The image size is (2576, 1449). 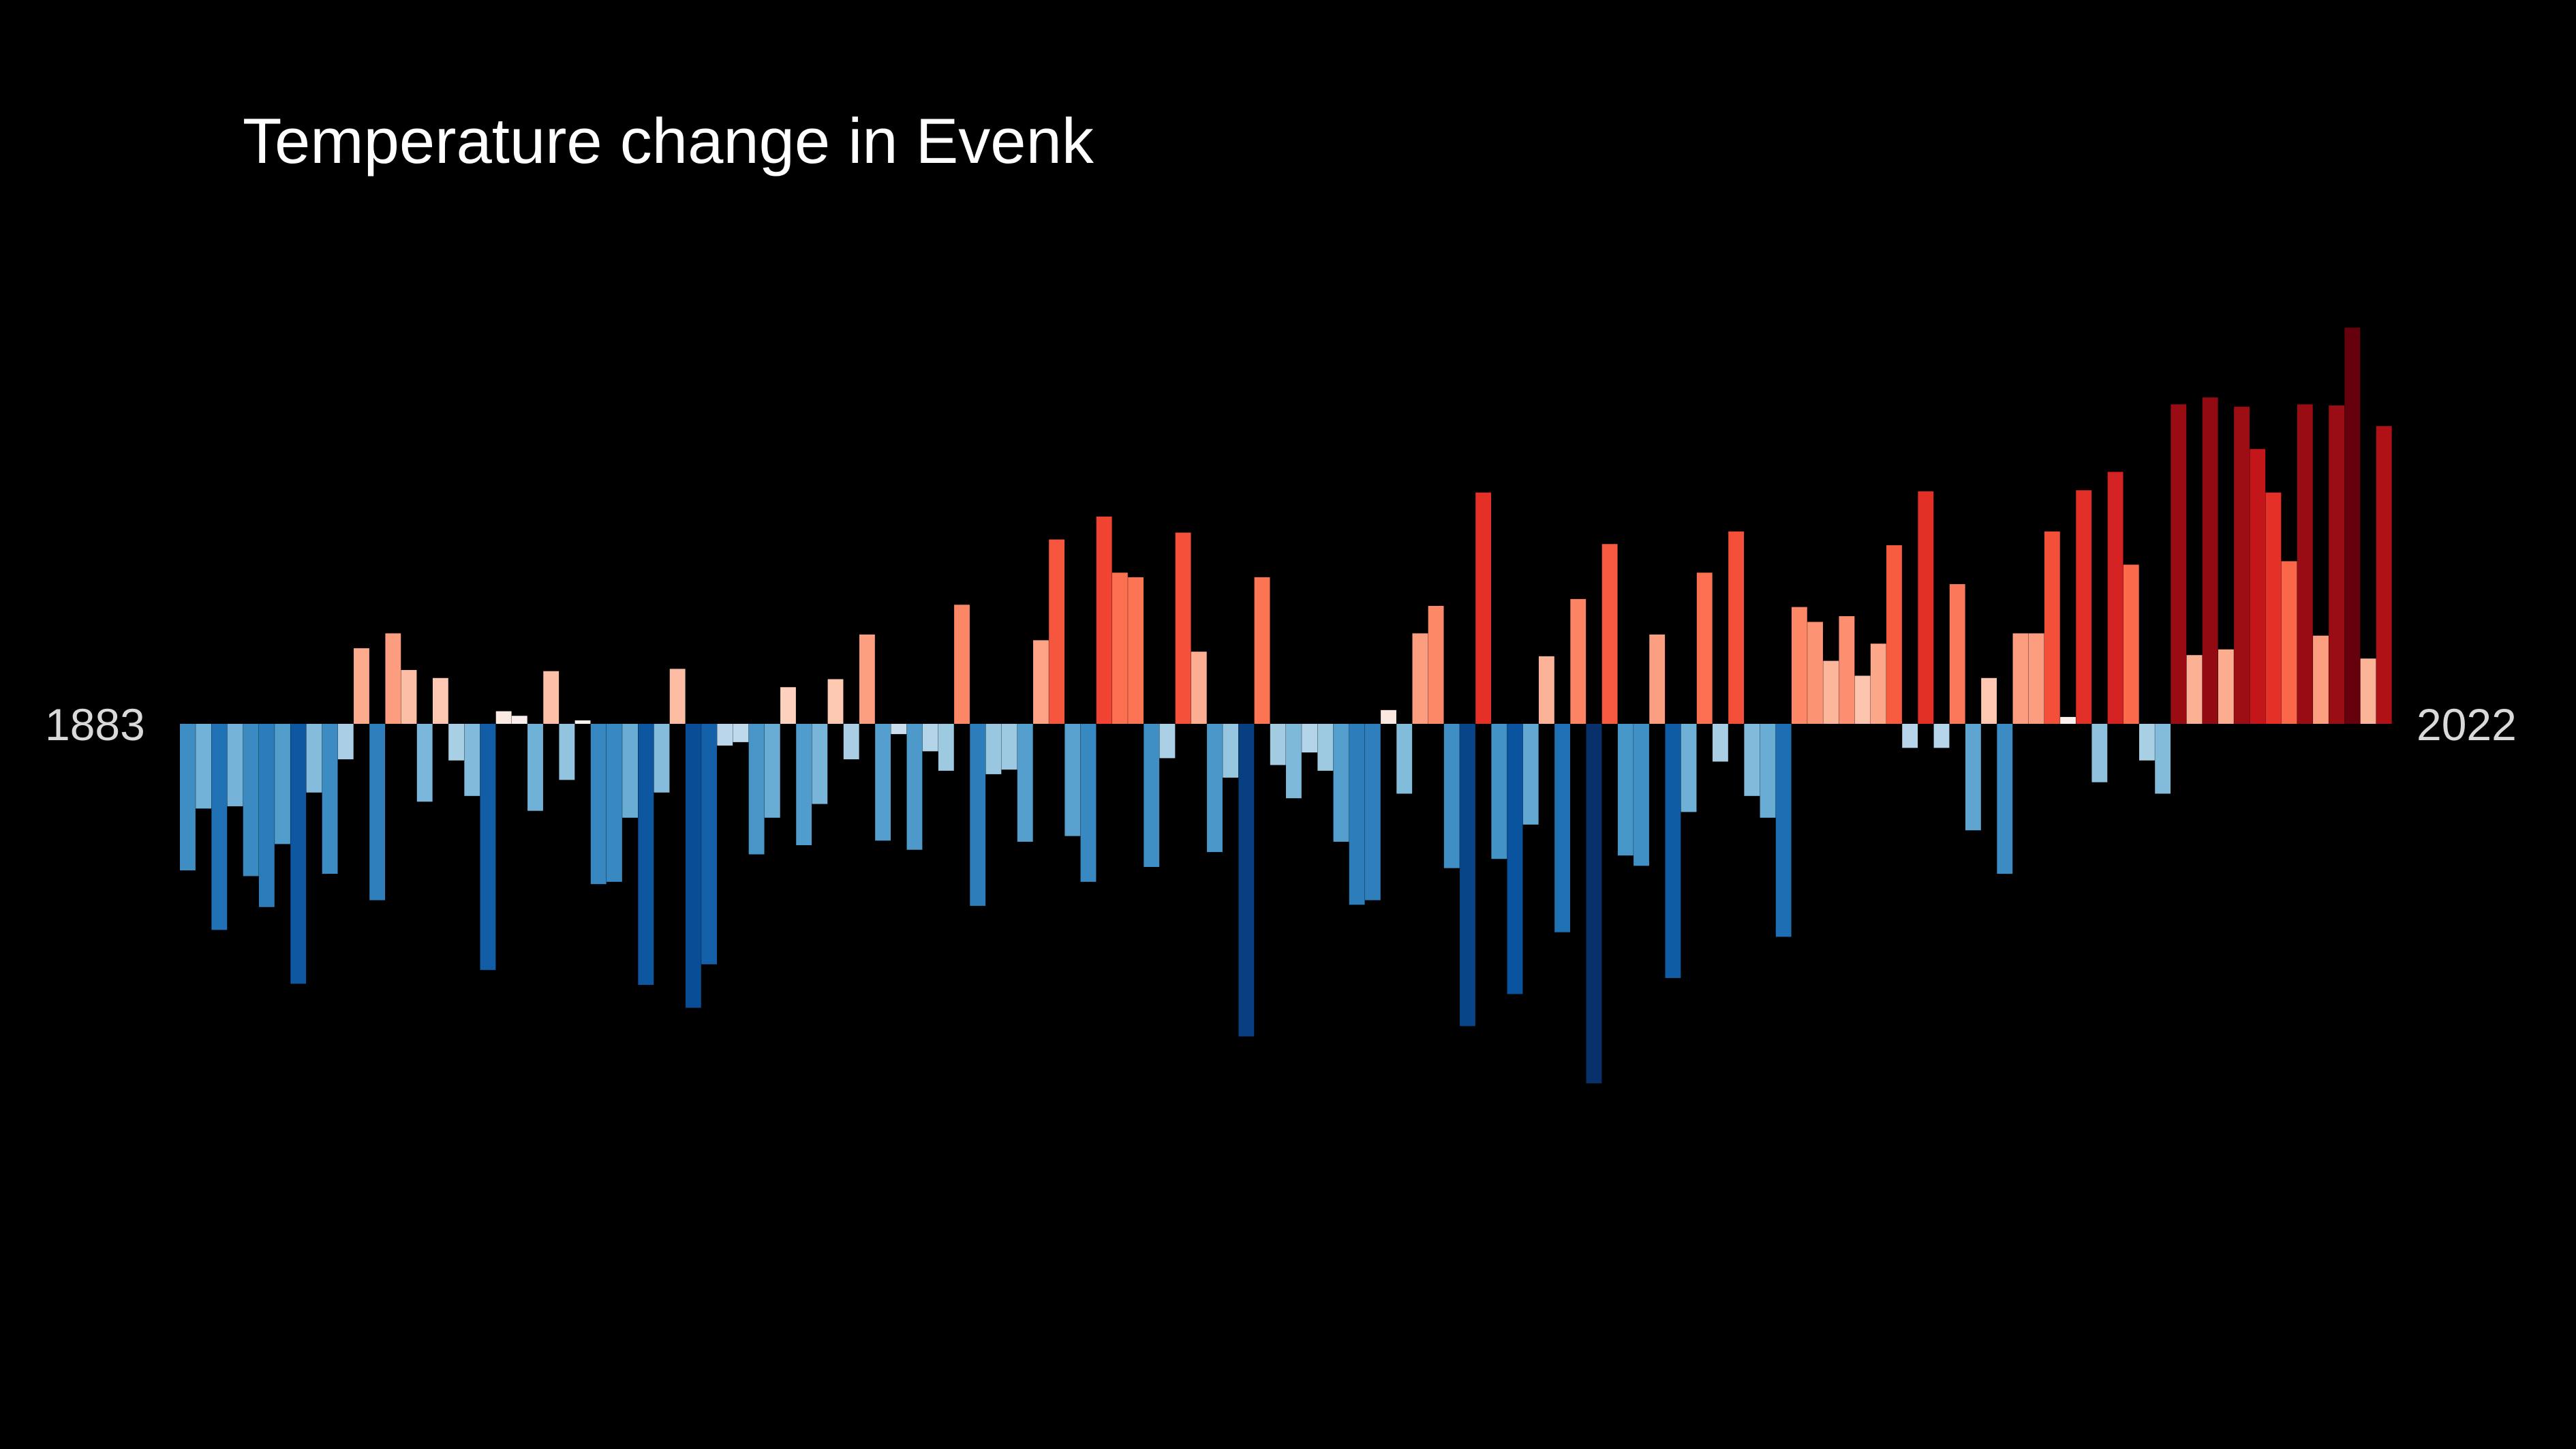 What do you see at coordinates (1041, 682) in the screenshot?
I see `bar-1937` at bounding box center [1041, 682].